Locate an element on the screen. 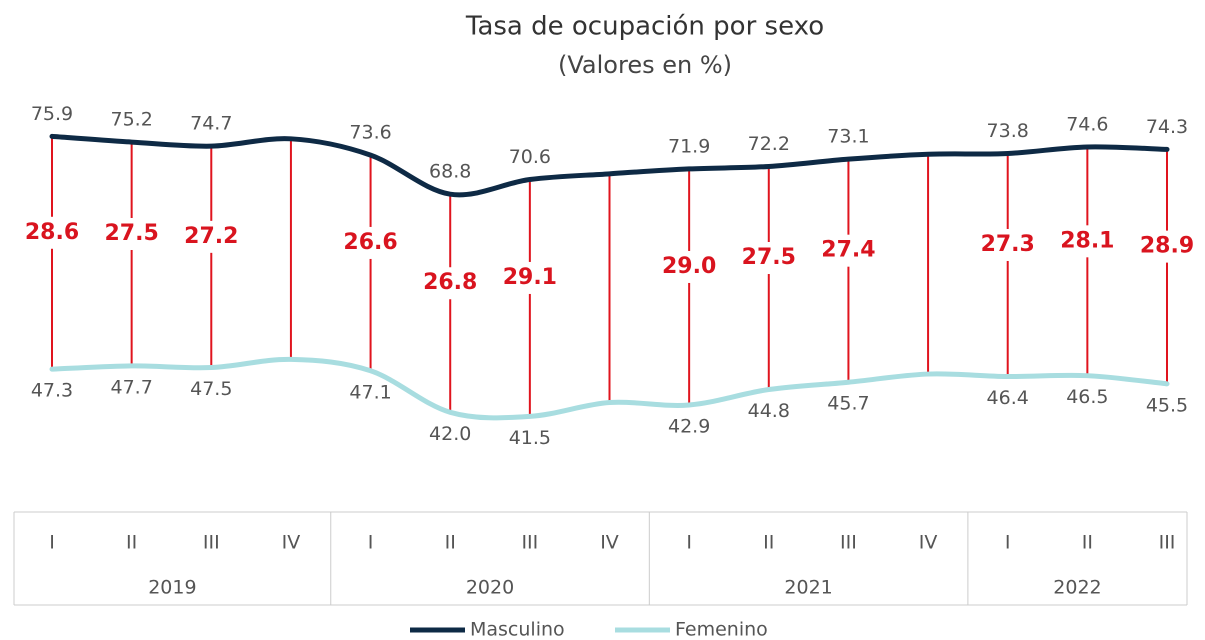 The width and height of the screenshot is (1205, 640). year-label: 2019 is located at coordinates (172, 588).